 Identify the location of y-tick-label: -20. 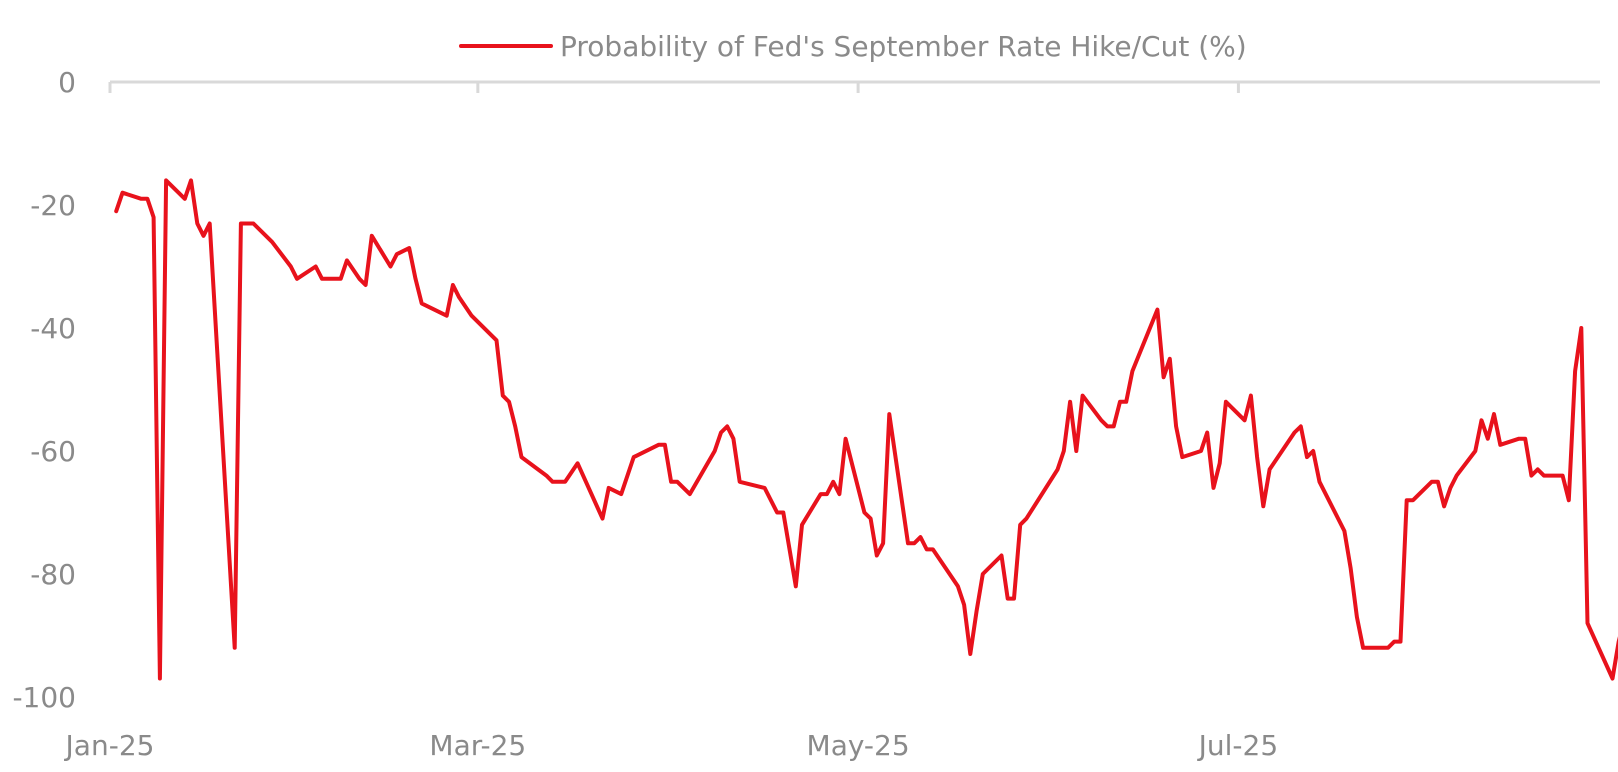
(53, 205).